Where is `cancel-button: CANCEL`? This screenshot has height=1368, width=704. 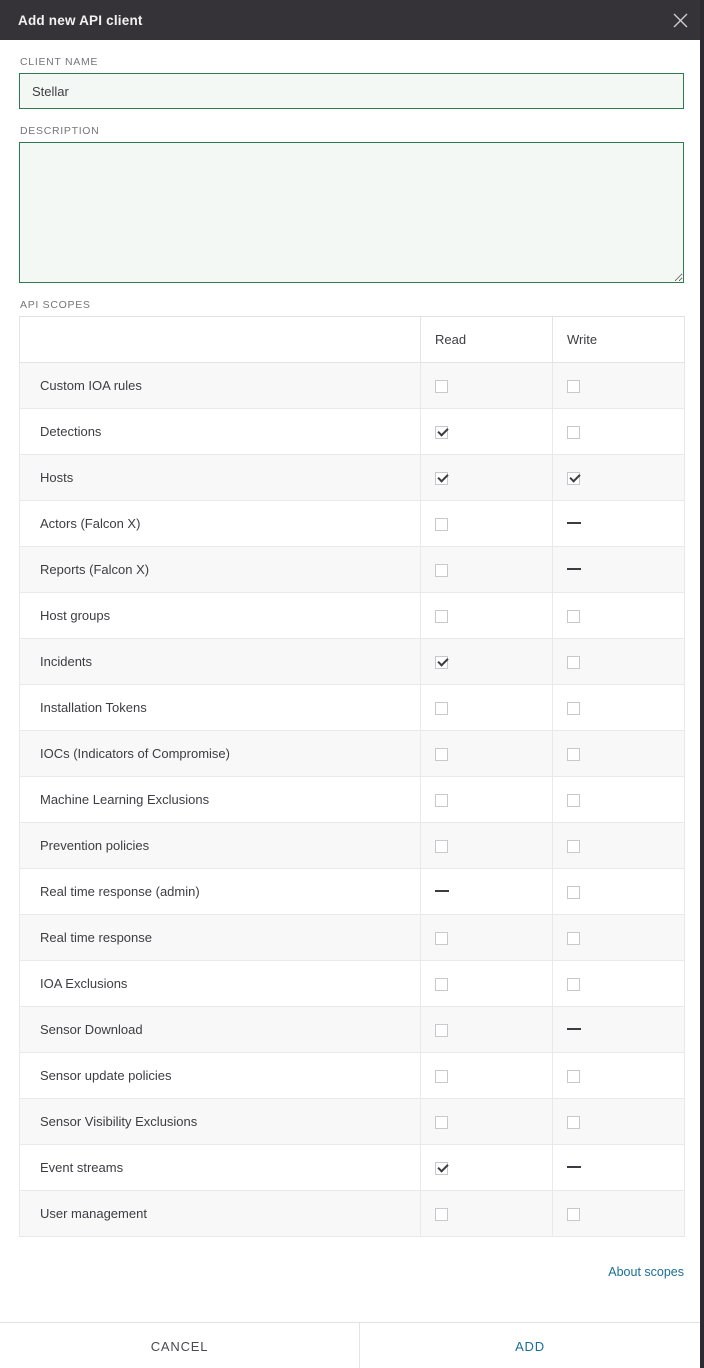 cancel-button: CANCEL is located at coordinates (180, 1345).